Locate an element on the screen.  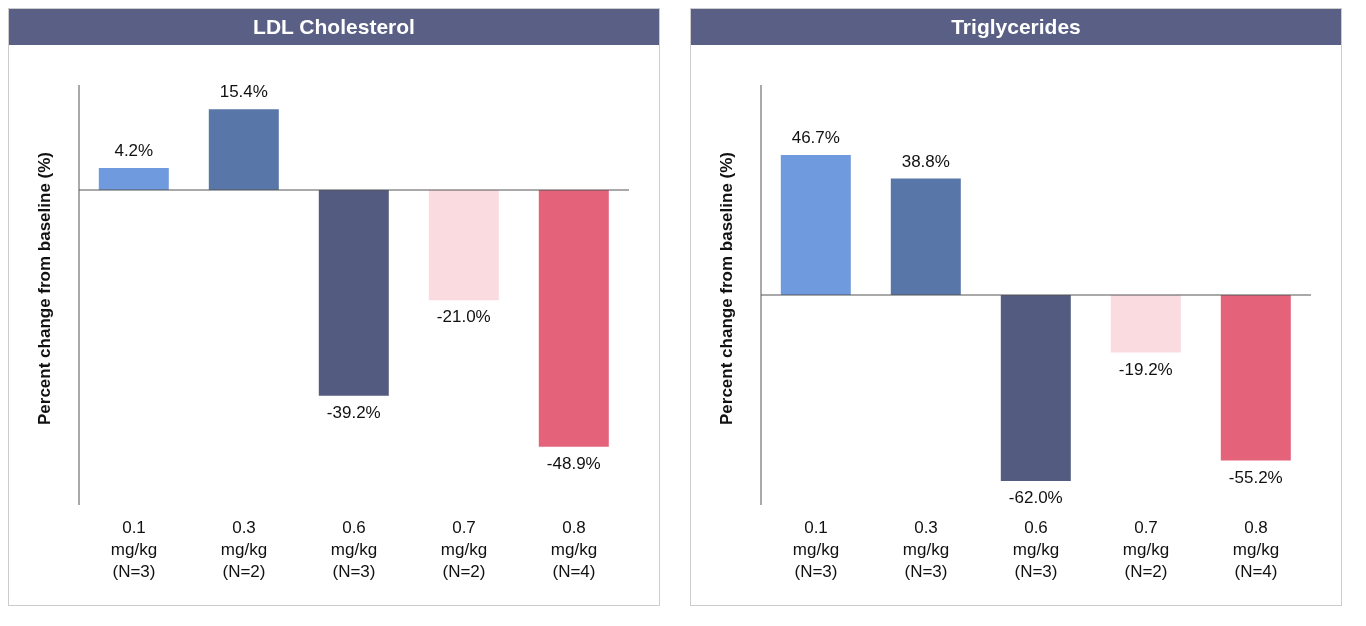
chart-title: LDL Cholesterol is located at coordinates (334, 27).